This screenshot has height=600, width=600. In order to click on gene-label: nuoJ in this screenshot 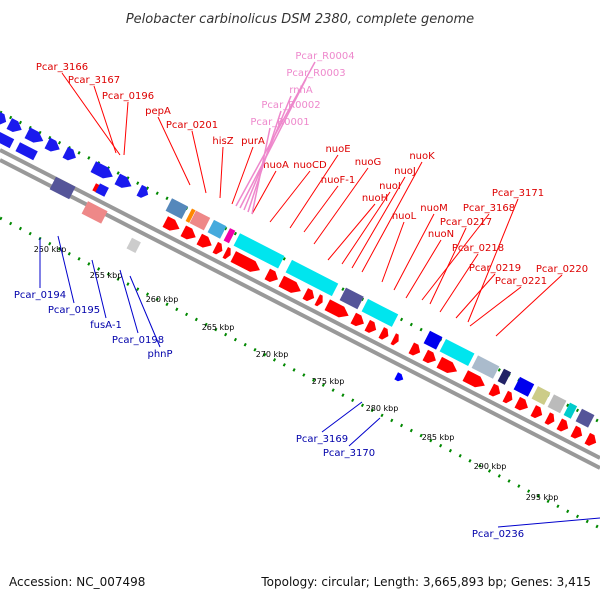, I will do `click(405, 171)`.